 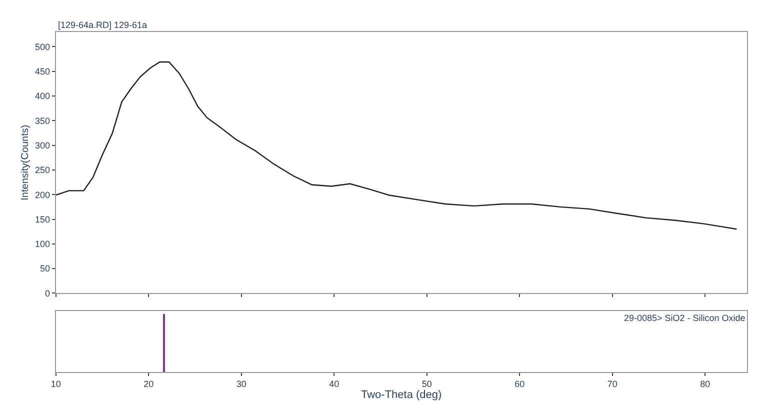 What do you see at coordinates (47, 293) in the screenshot?
I see `y-tick-label: 0` at bounding box center [47, 293].